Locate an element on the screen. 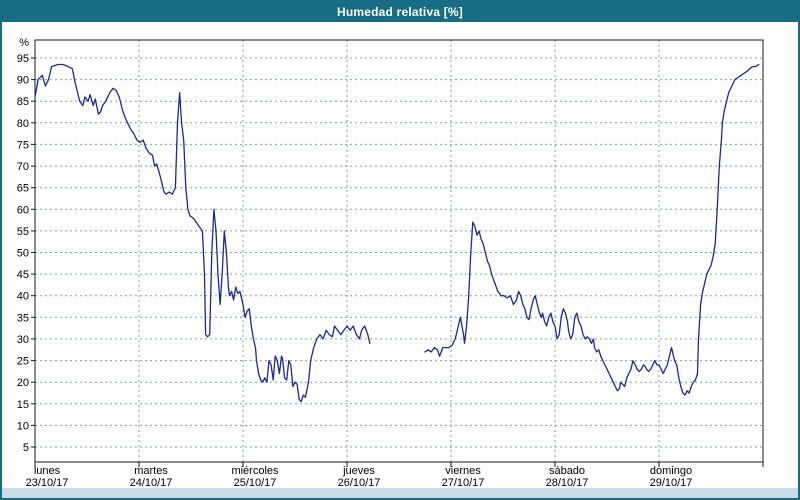  svg-text: 27/10/17 is located at coordinates (463, 482).